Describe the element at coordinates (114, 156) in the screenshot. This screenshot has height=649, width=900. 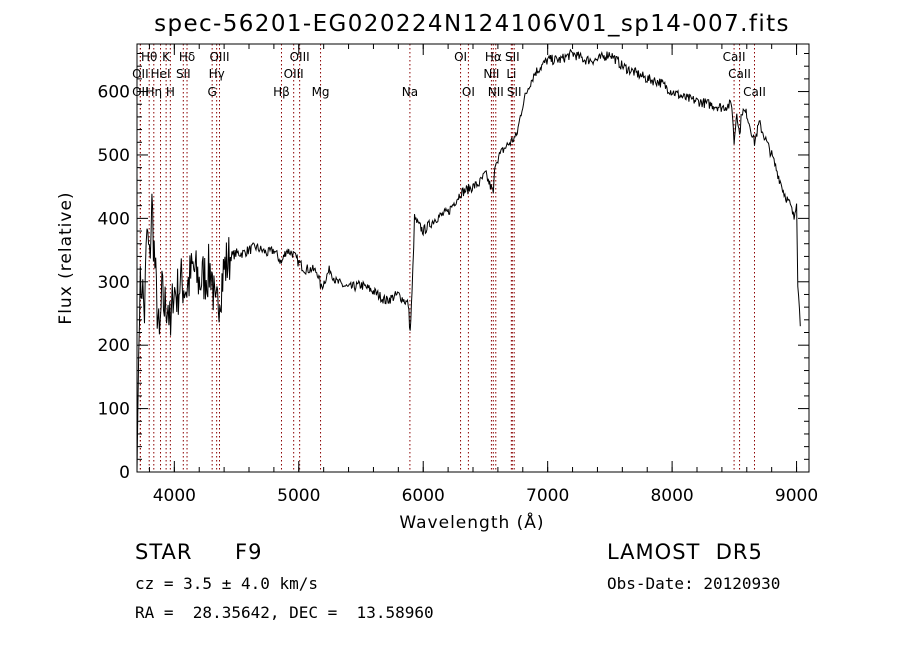
I see `y-tick-label: 500` at that location.